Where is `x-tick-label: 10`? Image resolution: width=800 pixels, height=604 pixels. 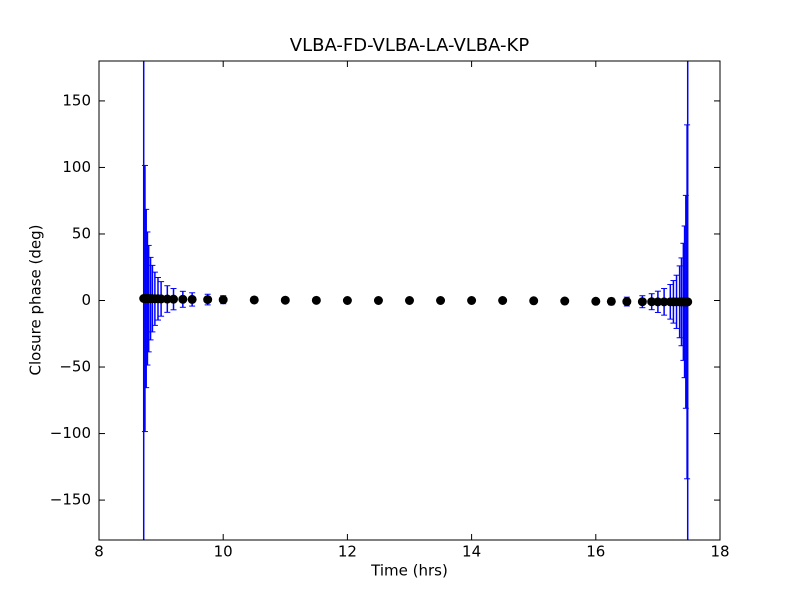 x-tick-label: 10 is located at coordinates (223, 552).